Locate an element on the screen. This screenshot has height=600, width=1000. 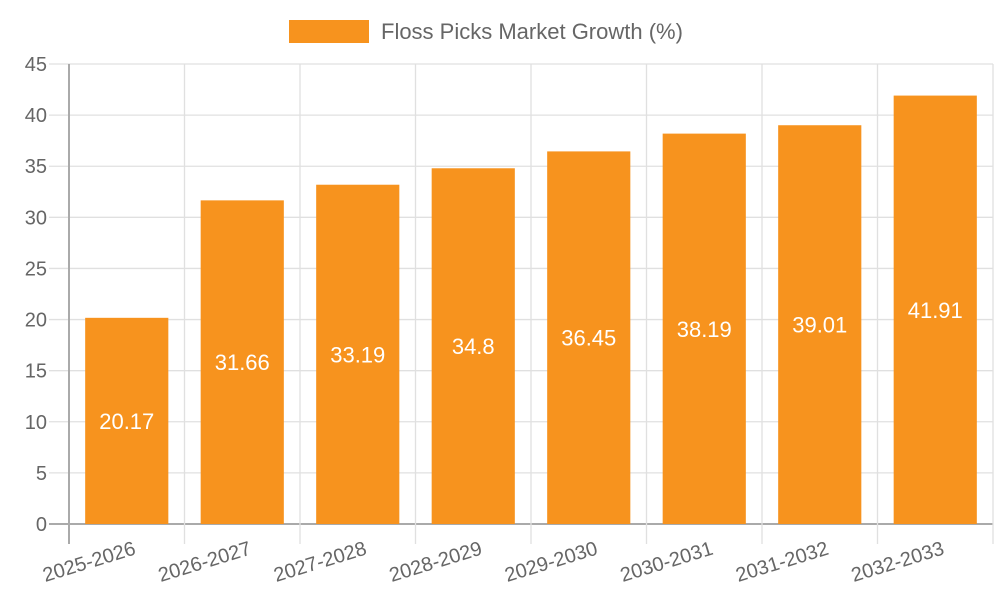
bar-2028-2029: 34.8 is located at coordinates (473, 346).